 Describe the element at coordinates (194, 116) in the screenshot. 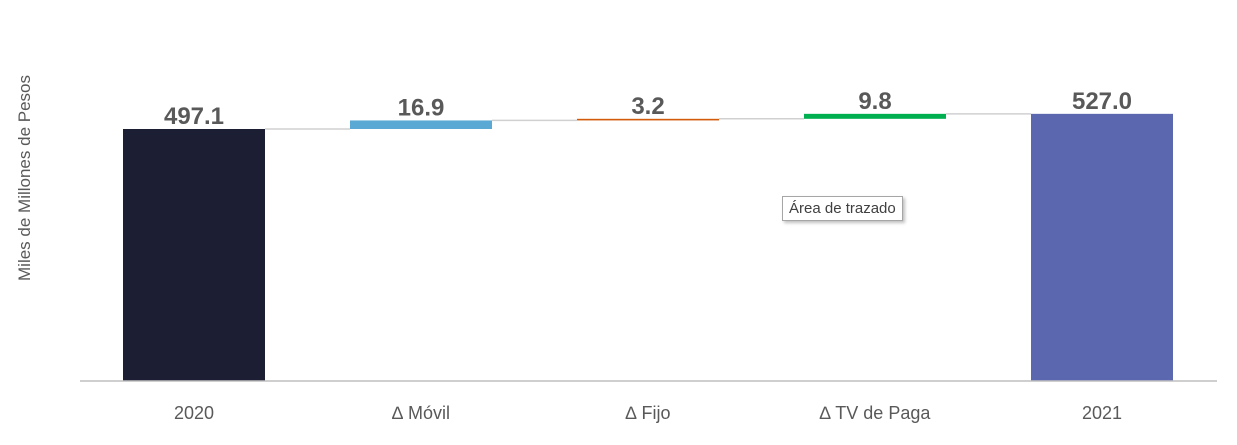

I see `data-label-1: 497.1` at that location.